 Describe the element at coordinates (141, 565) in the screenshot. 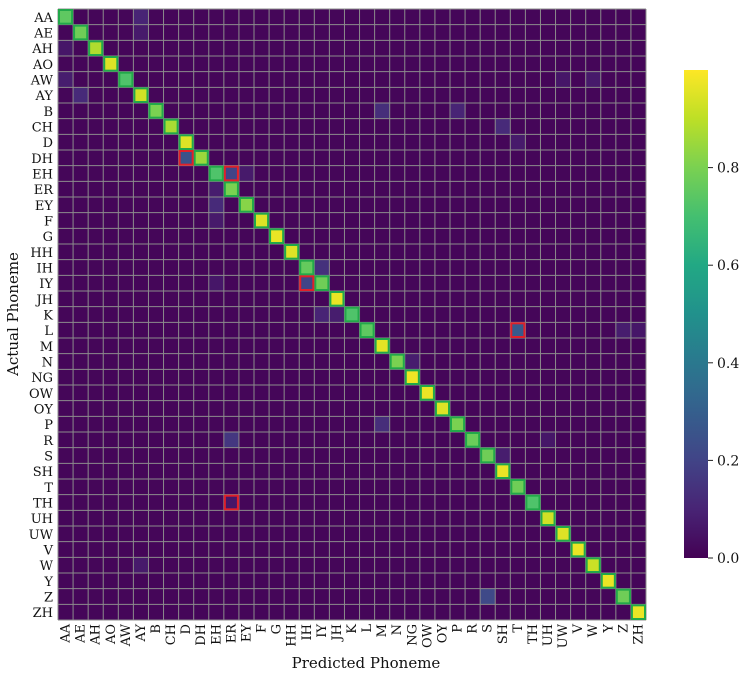

I see `cell-W-AY` at that location.